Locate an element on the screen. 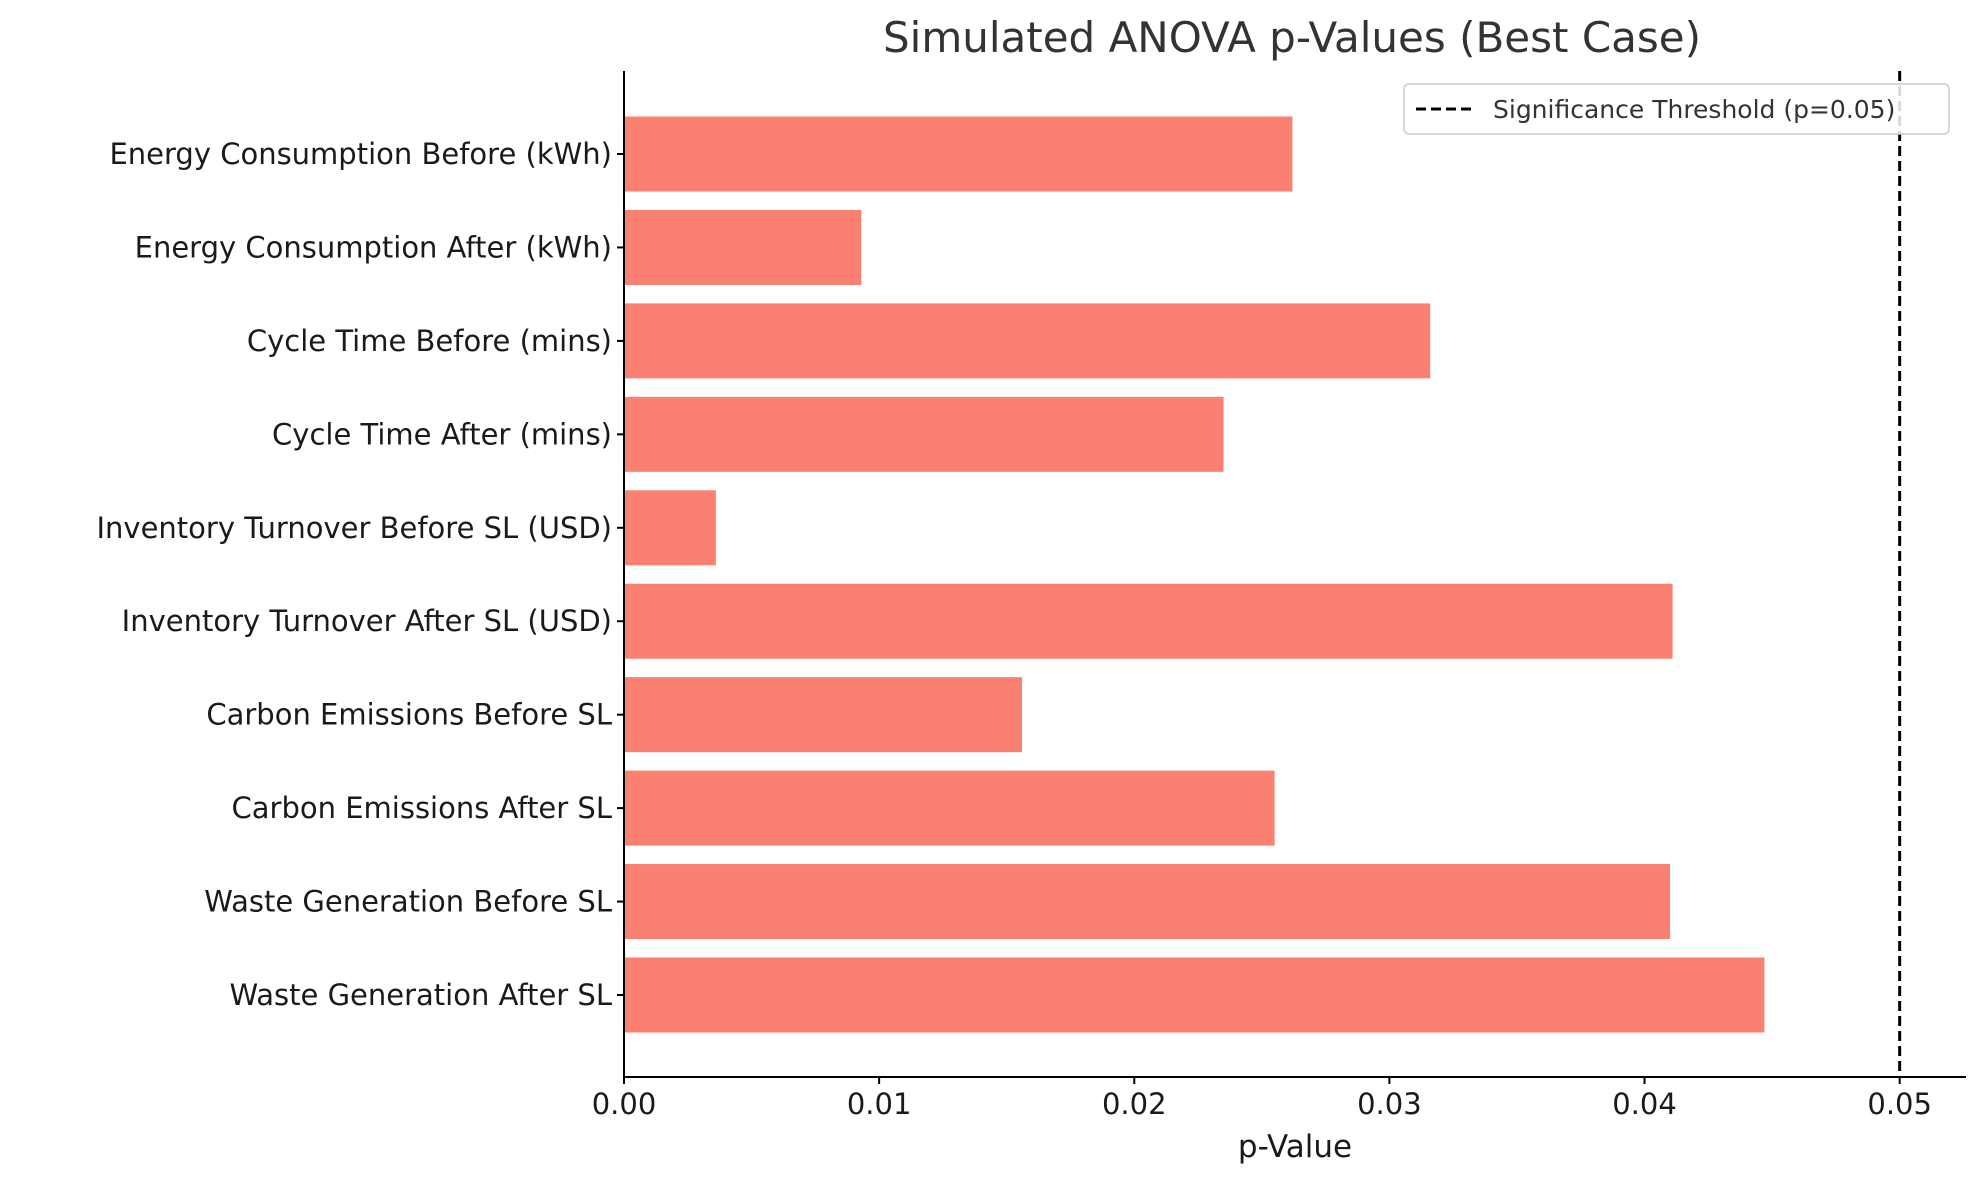 This screenshot has width=1979, height=1180. y-tick-label: Inventory Turnover After SL (USD) is located at coordinates (367, 621).